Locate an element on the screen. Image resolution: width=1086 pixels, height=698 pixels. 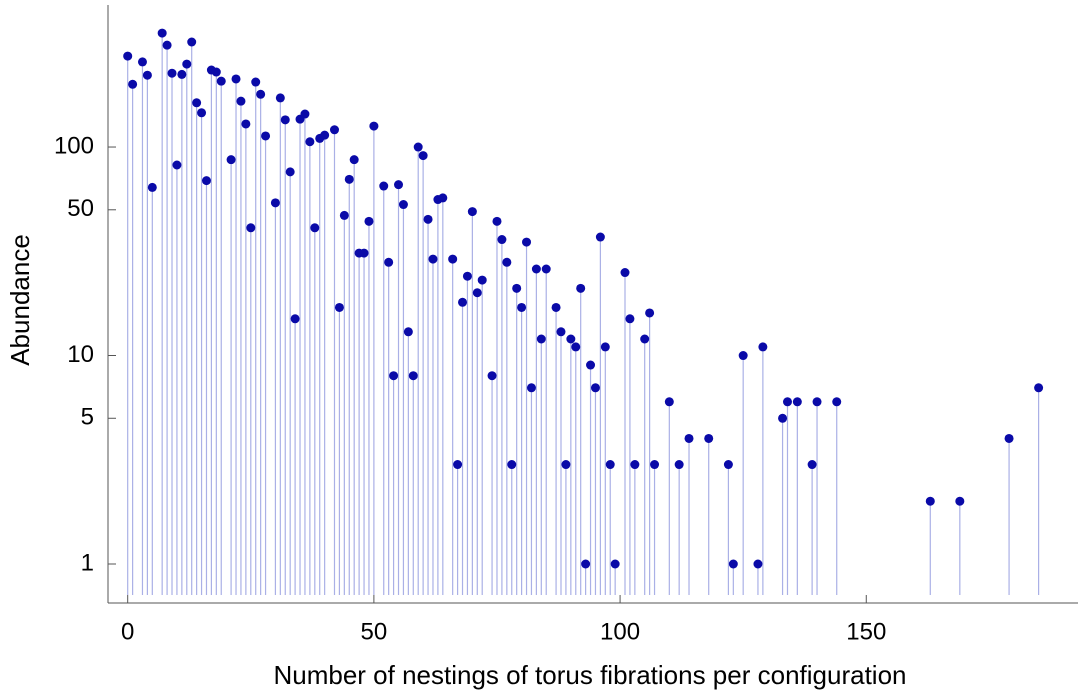
x-tick-label: 50 is located at coordinates (374, 631).